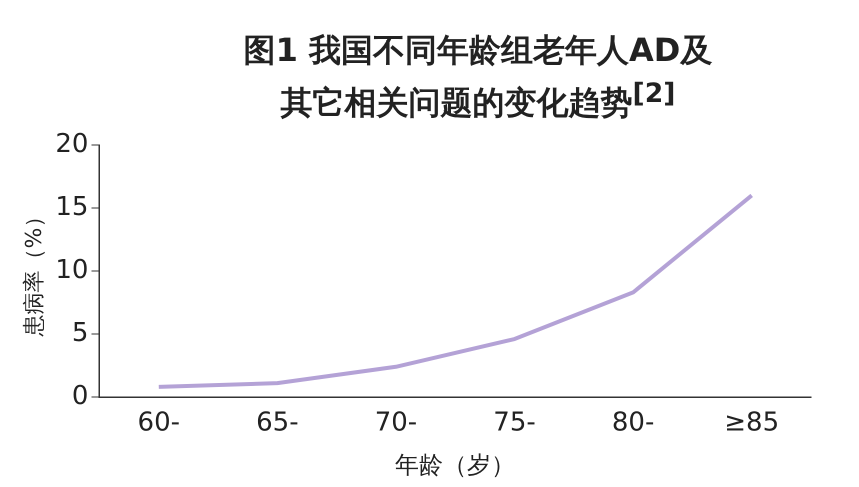  I want to click on x-tick-label: 75-, so click(514, 422).